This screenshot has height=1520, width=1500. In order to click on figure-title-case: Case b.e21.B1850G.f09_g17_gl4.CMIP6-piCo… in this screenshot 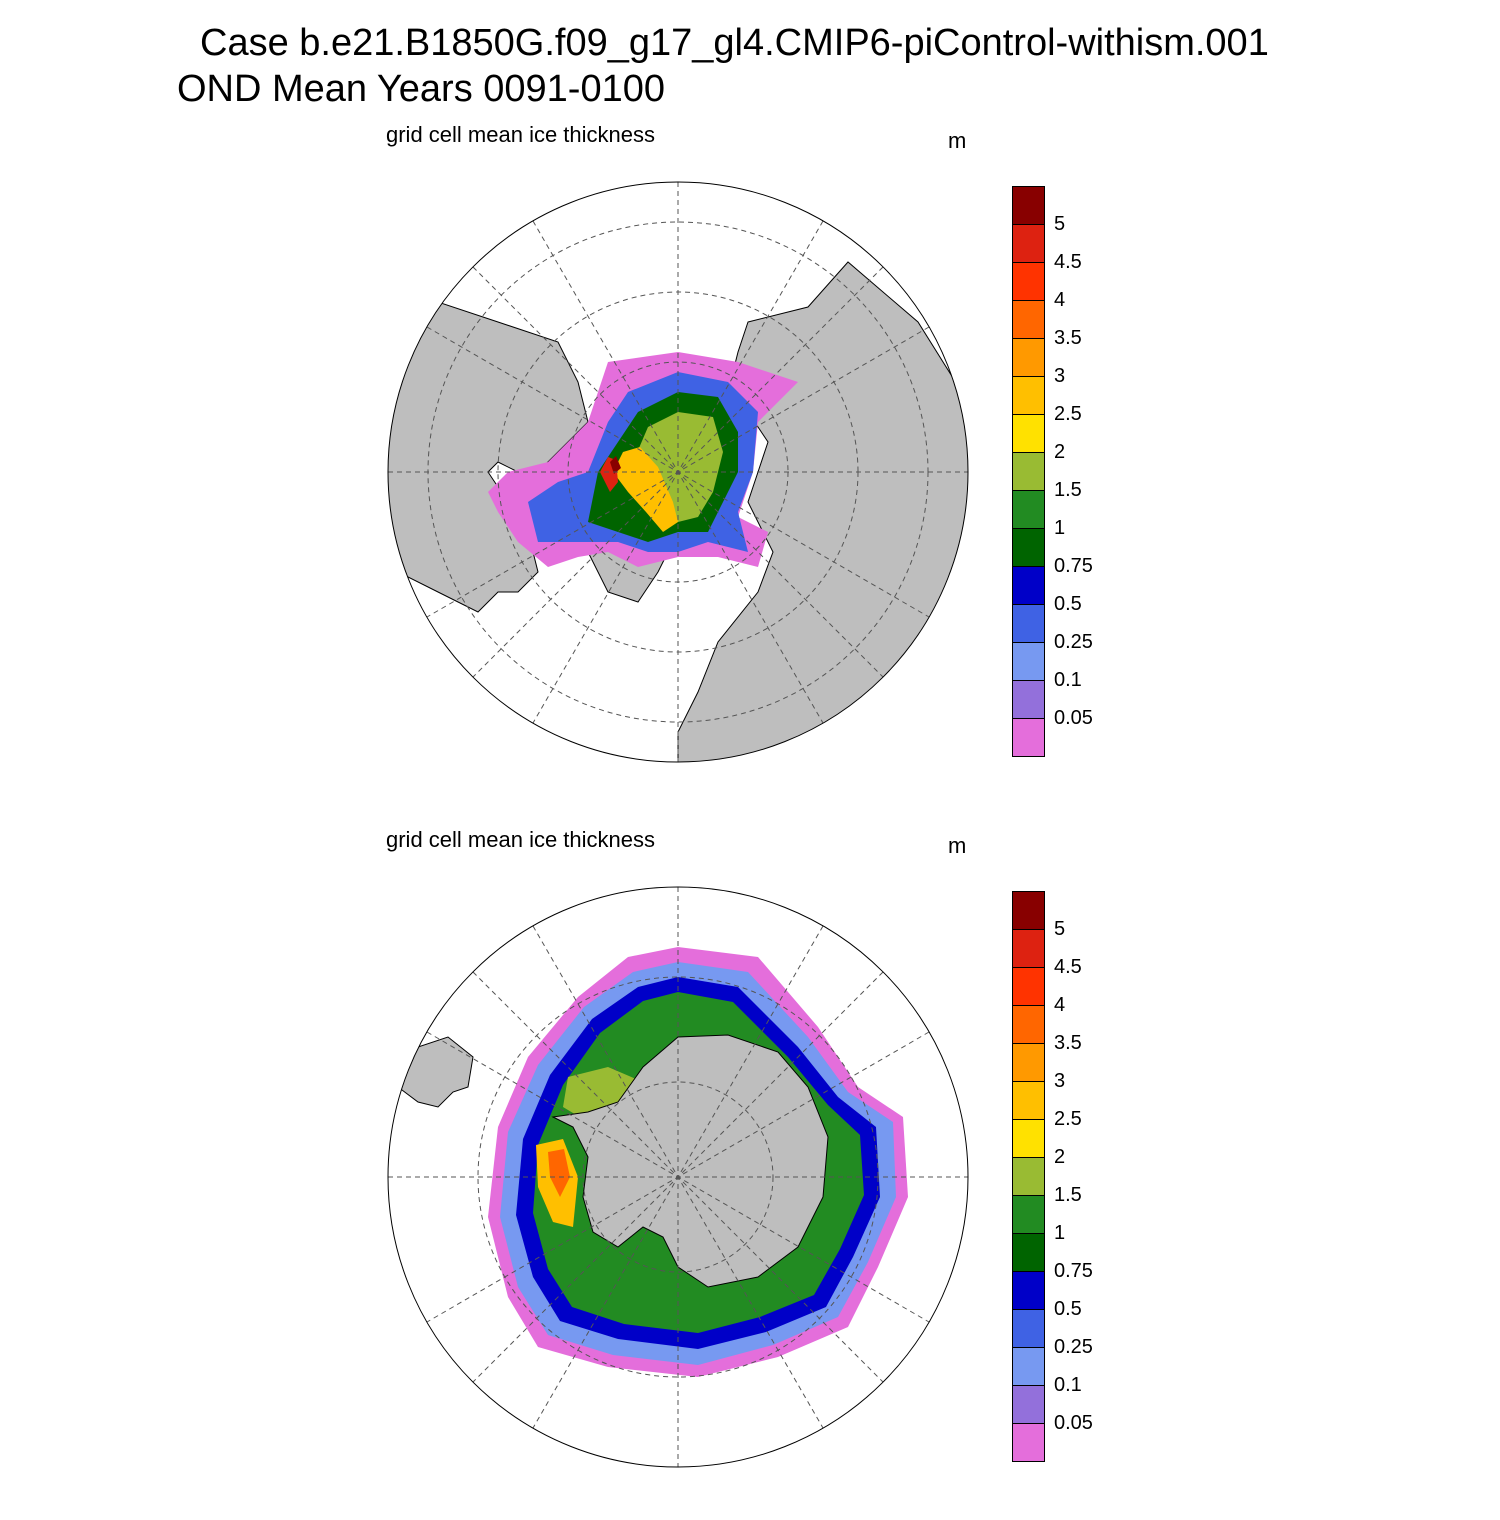, I will do `click(734, 43)`.